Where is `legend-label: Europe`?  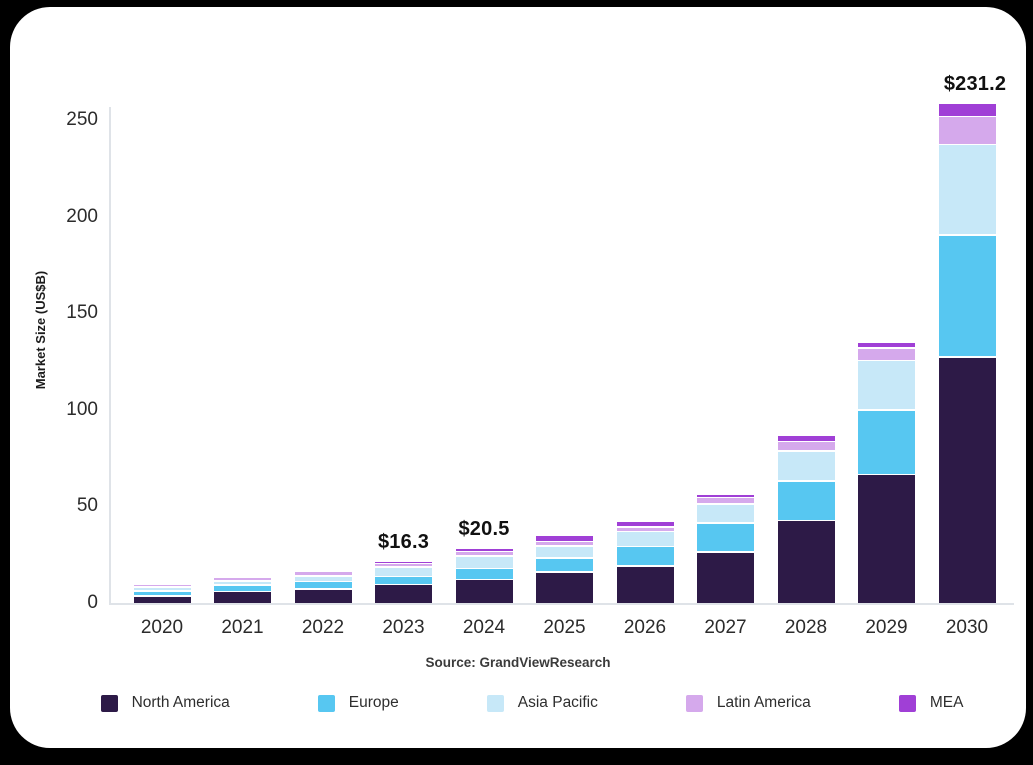 legend-label: Europe is located at coordinates (373, 702).